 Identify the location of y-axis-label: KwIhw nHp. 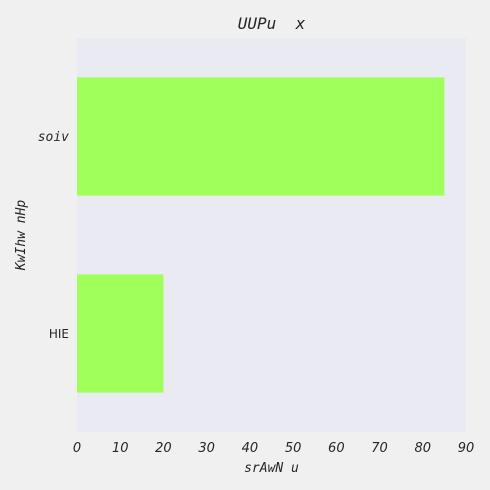
(21, 236).